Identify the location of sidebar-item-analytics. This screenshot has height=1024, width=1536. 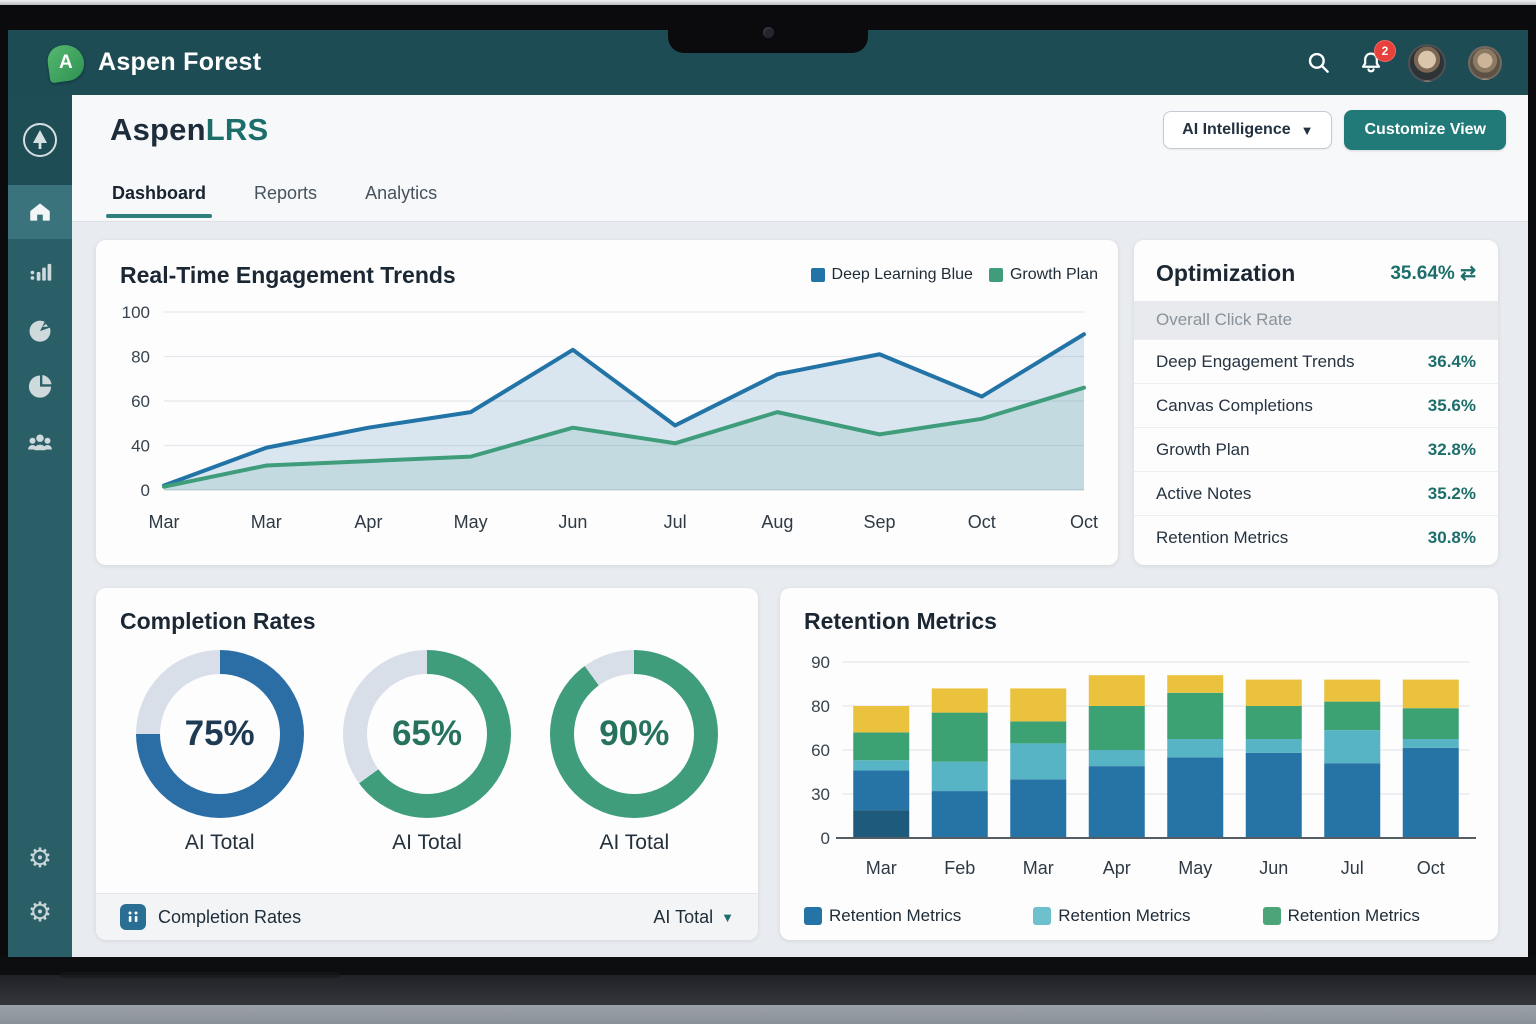
(40, 272).